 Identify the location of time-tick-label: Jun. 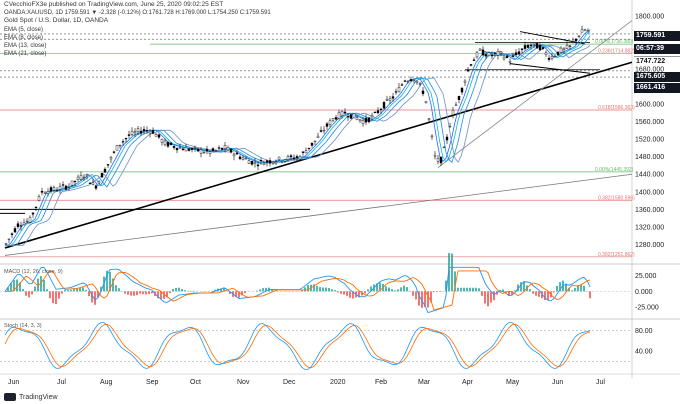
(13, 382).